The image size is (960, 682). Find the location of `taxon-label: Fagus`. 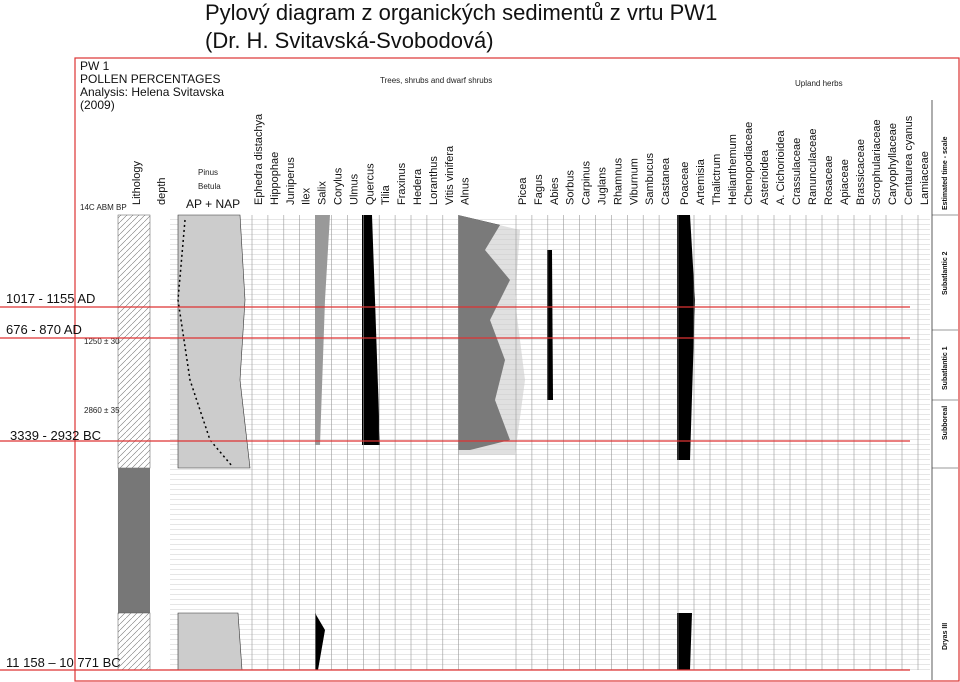

taxon-label: Fagus is located at coordinates (539, 189).